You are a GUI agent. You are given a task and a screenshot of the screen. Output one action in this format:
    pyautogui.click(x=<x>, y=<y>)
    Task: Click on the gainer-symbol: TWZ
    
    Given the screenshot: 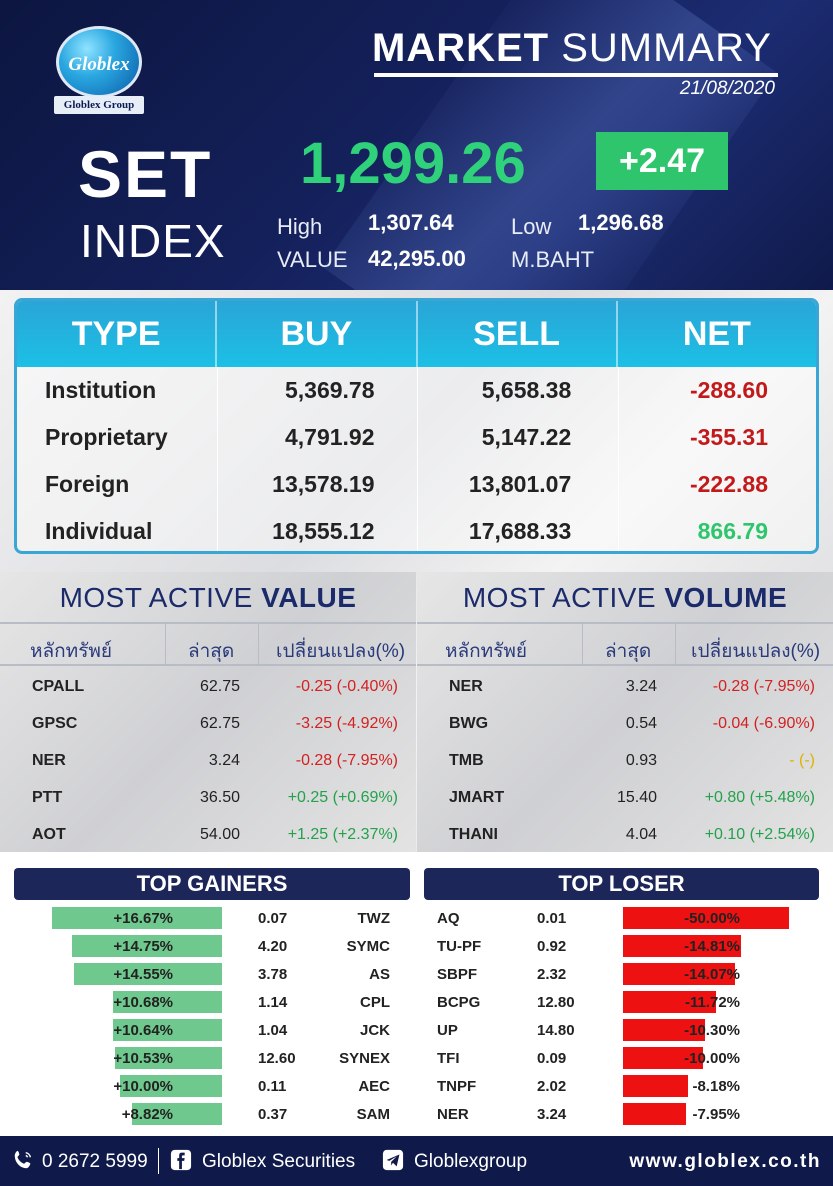 What is the action you would take?
    pyautogui.click(x=373, y=918)
    